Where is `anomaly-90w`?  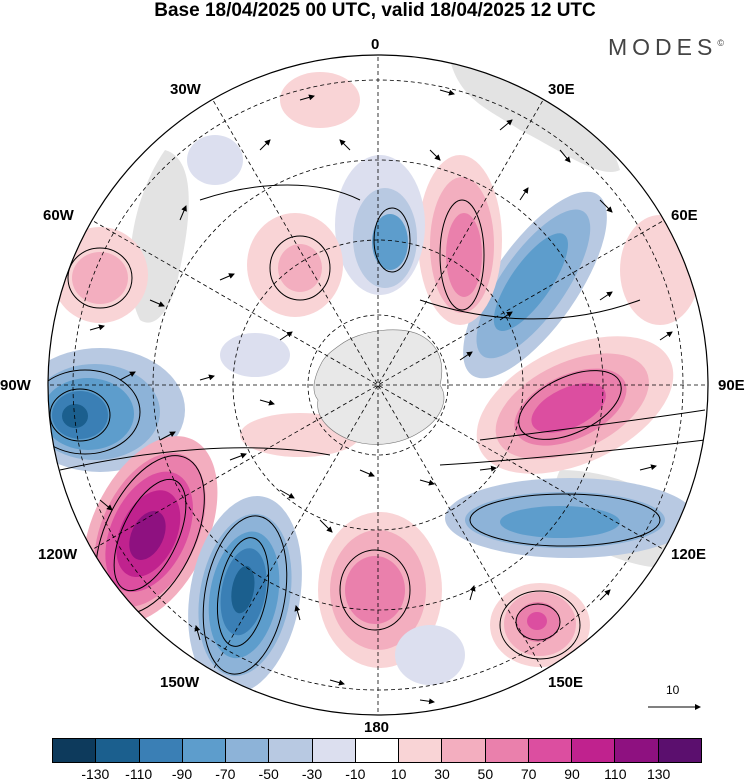 anomaly-90w is located at coordinates (116, 410).